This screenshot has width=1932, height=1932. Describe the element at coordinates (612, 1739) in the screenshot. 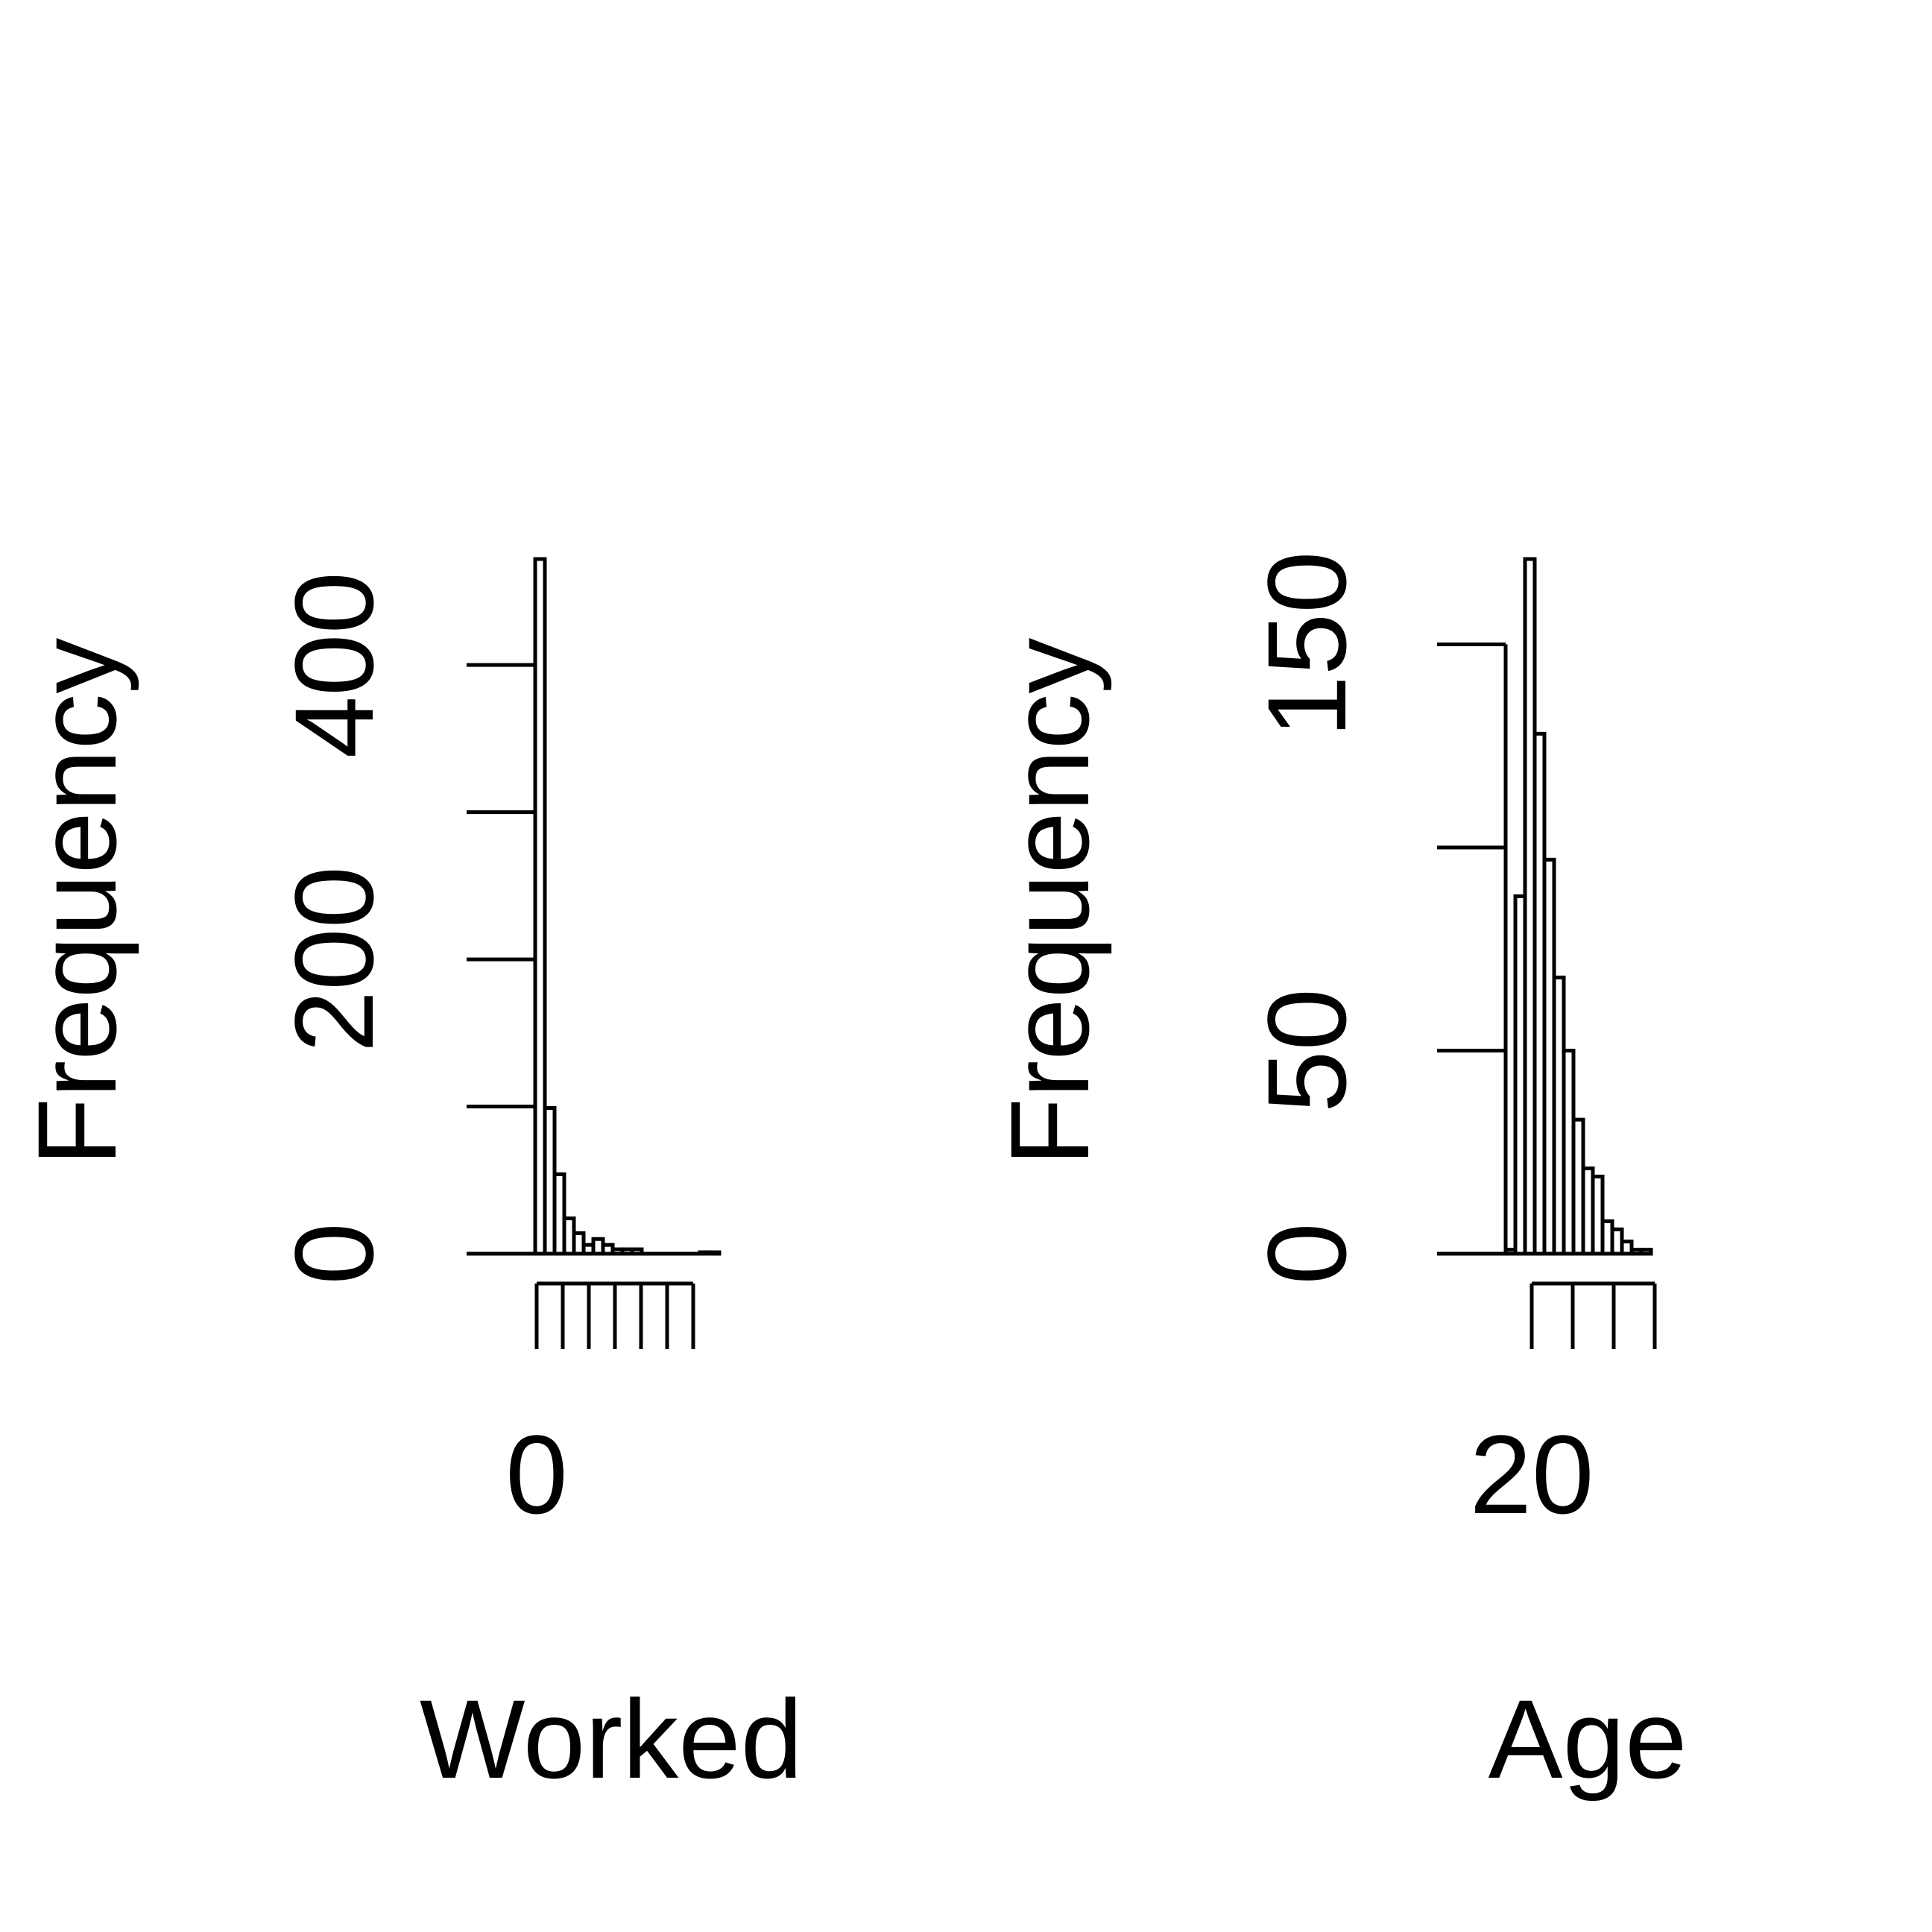

I see `x-axis-title: Worked` at that location.